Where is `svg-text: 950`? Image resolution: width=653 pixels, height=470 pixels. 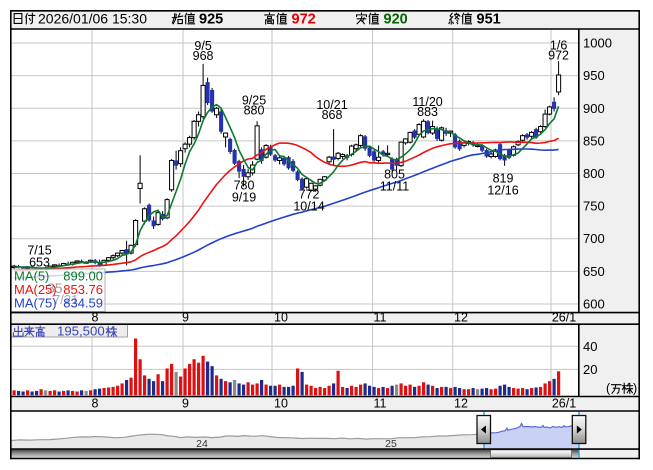 svg-text: 950 is located at coordinates (594, 75).